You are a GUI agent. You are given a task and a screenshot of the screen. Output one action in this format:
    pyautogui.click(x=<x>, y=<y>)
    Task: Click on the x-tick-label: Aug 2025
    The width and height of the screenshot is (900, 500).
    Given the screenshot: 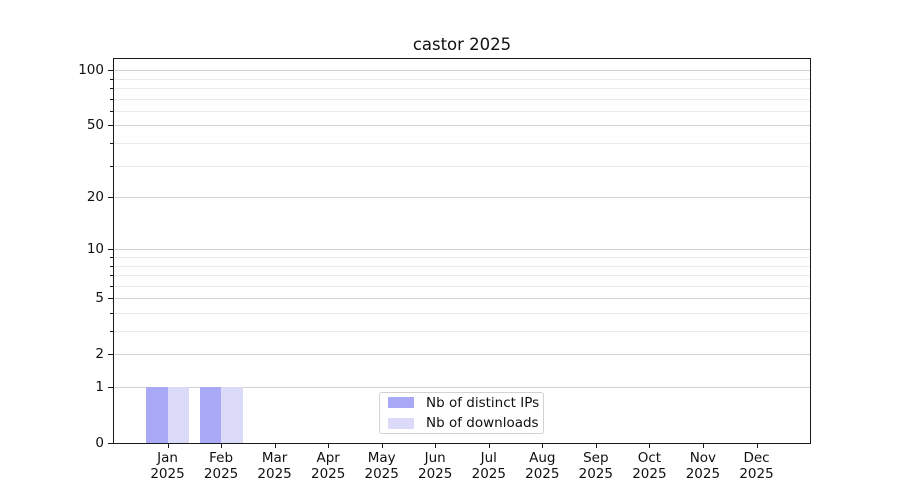 What is the action you would take?
    pyautogui.click(x=542, y=466)
    